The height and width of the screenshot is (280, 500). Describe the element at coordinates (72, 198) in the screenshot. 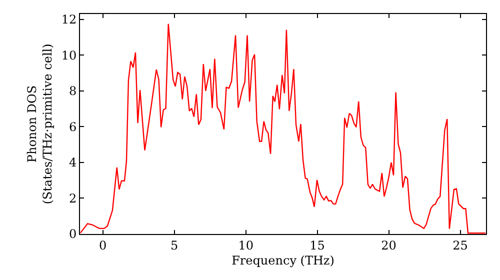

I see `y-tick-label: 2` at that location.